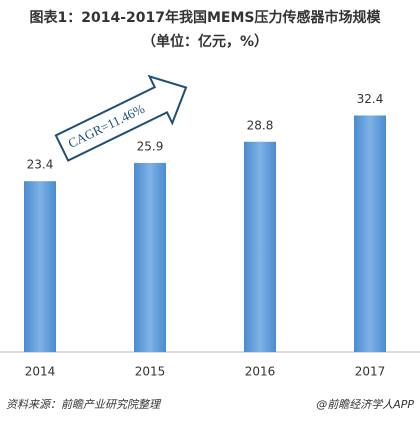 The width and height of the screenshot is (420, 425). I want to click on x-tick-label: 2014, so click(40, 372).